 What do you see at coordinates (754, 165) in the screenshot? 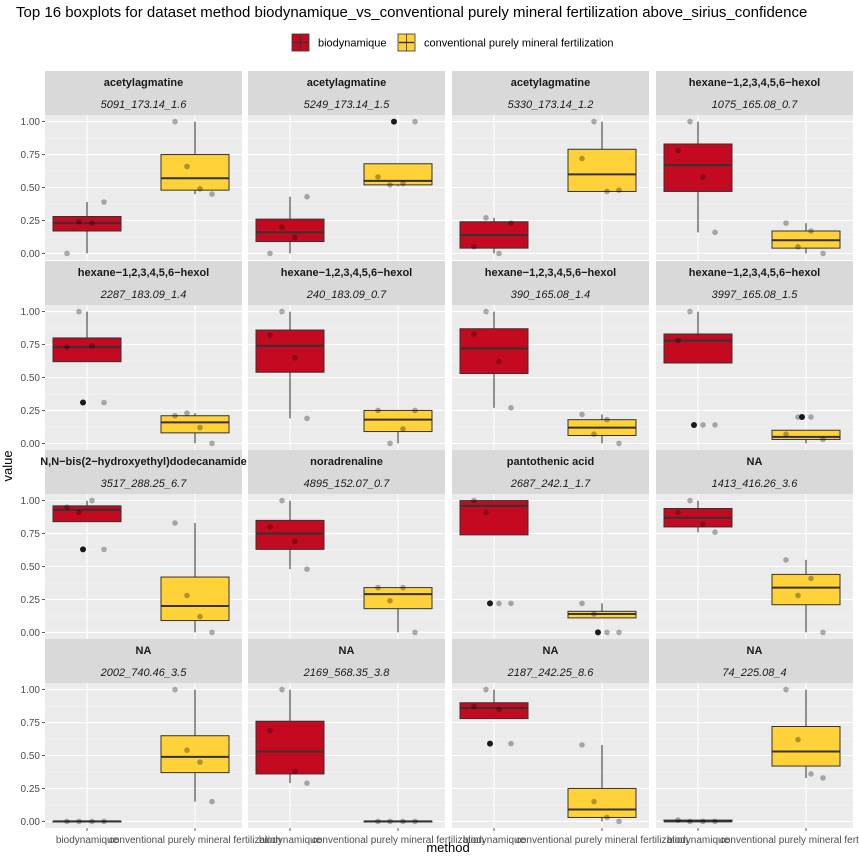
I see `facet-panel: hexane−1,2,3,4,5,6−hexol 1075_165.08_0.7` at bounding box center [754, 165].